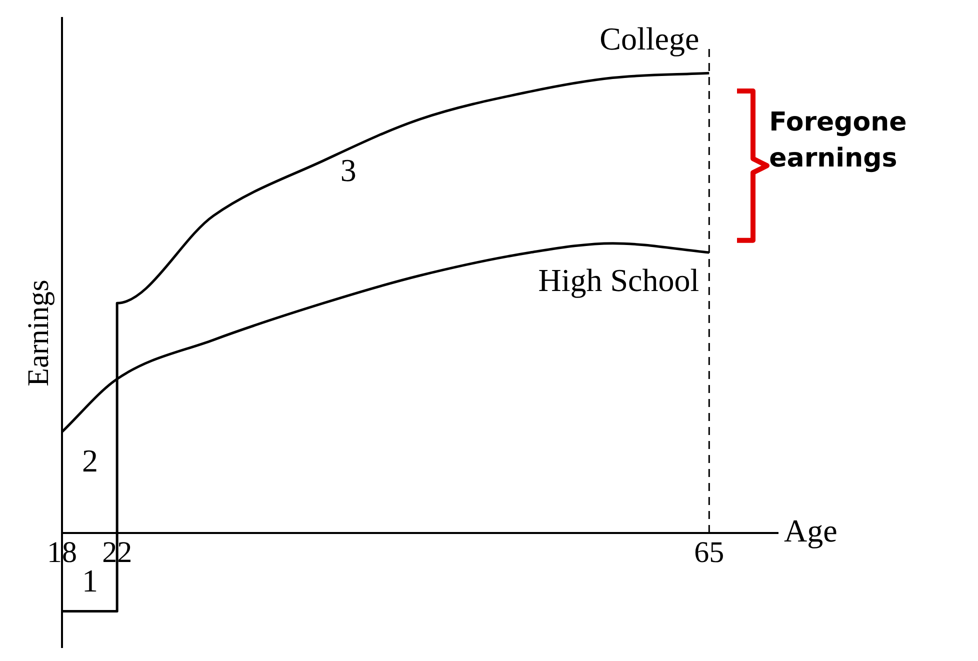 This screenshot has height=661, width=978. I want to click on annotation: 2, so click(90, 460).